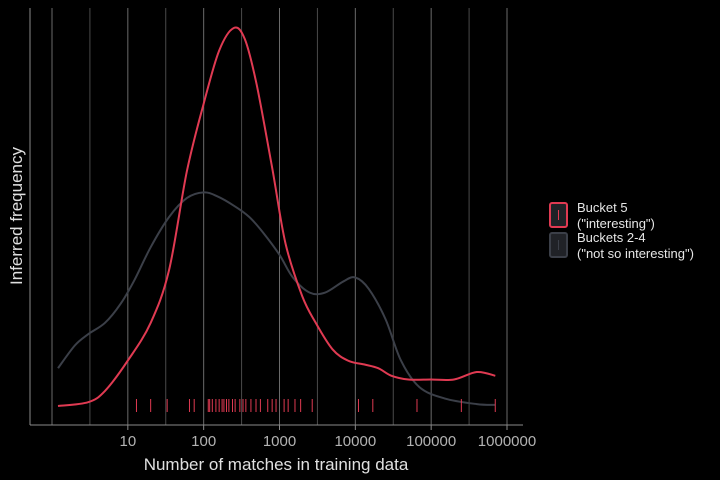 Image resolution: width=720 pixels, height=480 pixels. I want to click on x-tick-label: 100, so click(203, 441).